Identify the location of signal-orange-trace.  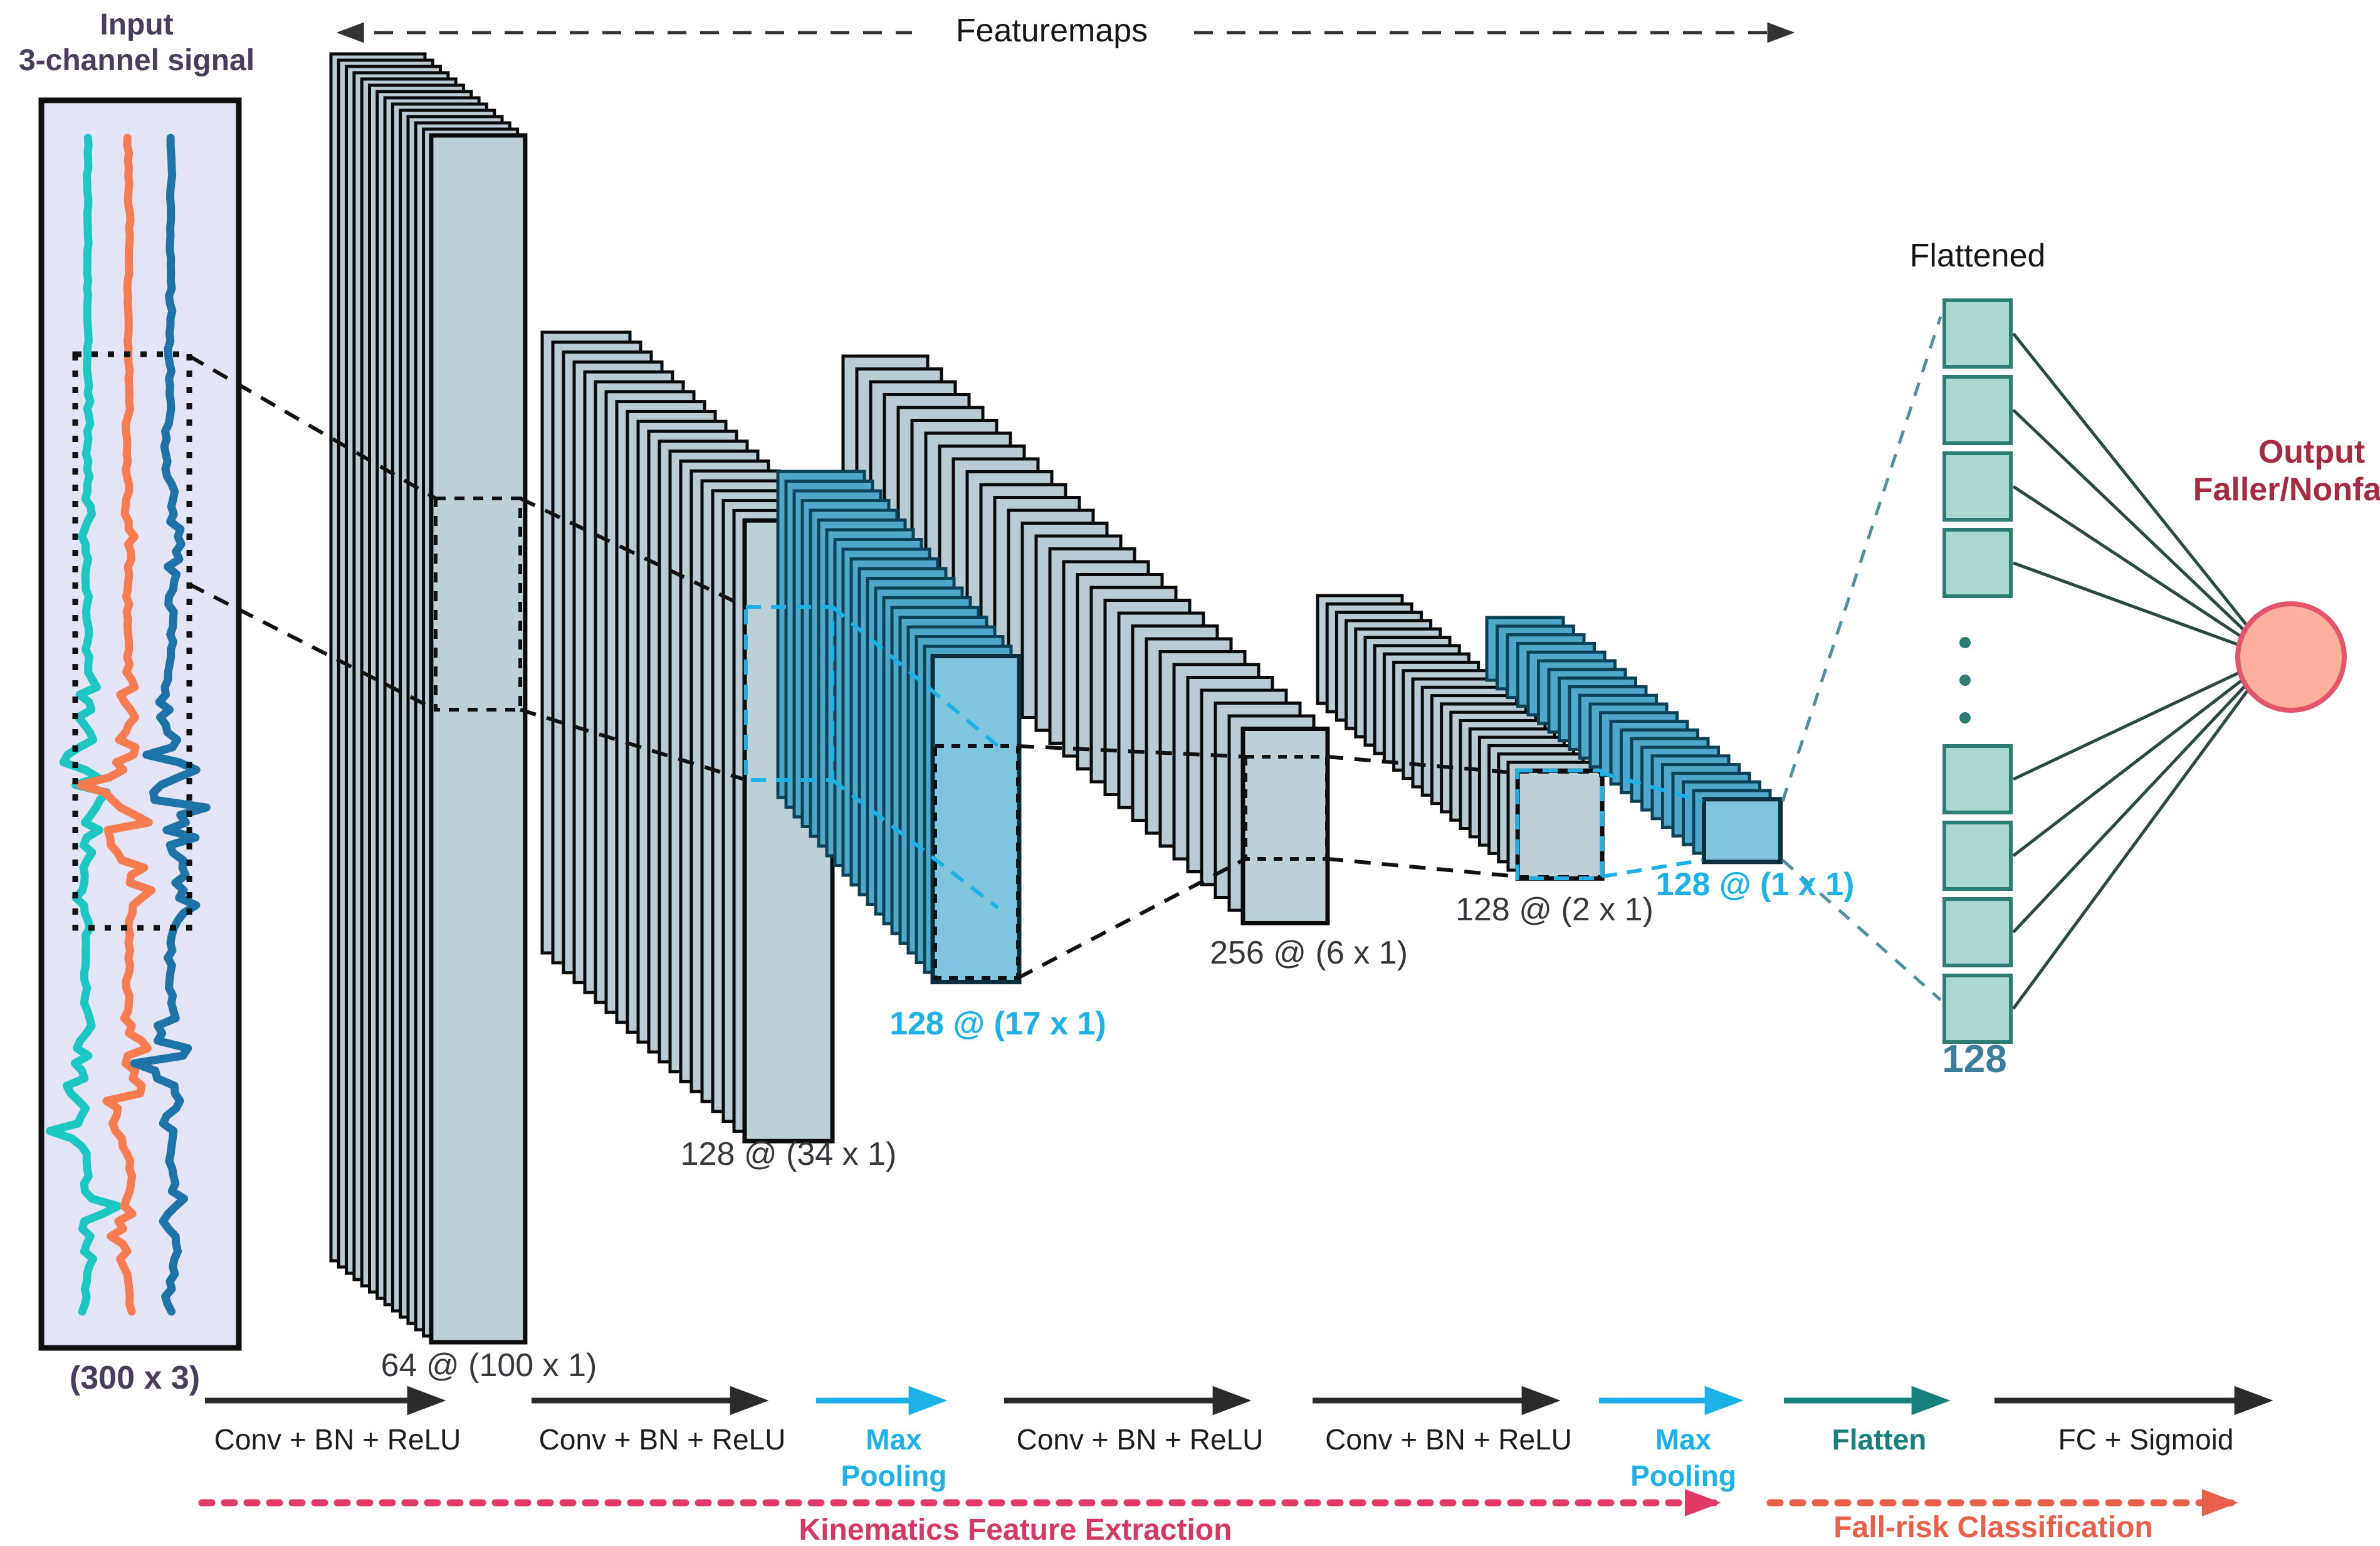
(115, 725).